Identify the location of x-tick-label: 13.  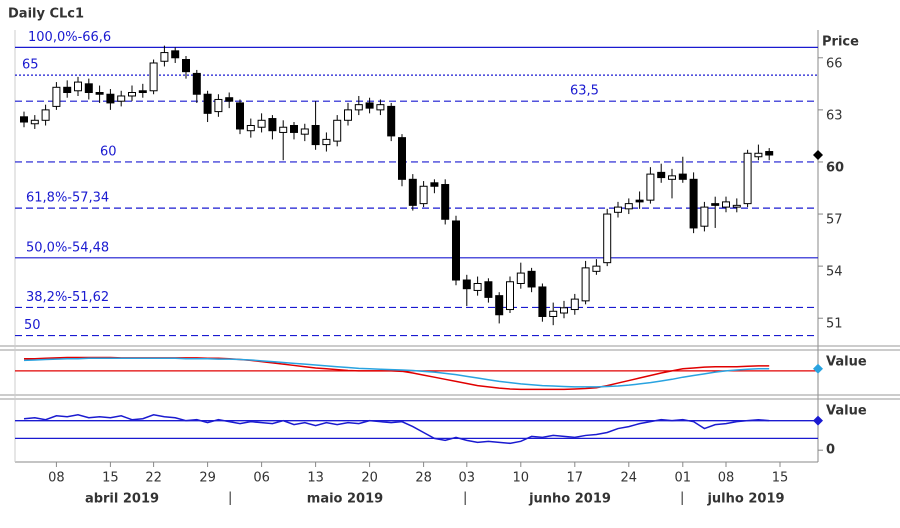
(315, 478).